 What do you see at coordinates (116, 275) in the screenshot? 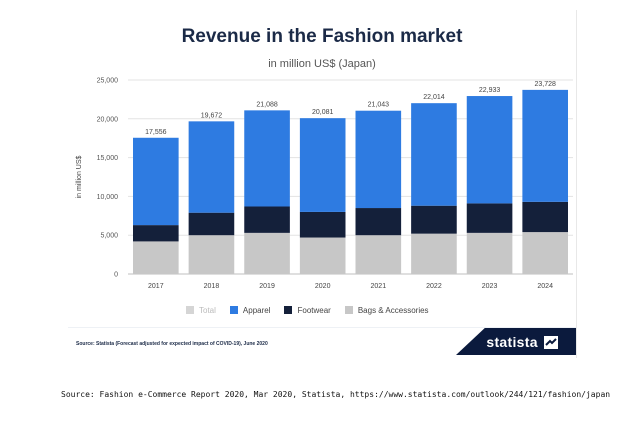
I see `y-tick-label: 0` at bounding box center [116, 275].